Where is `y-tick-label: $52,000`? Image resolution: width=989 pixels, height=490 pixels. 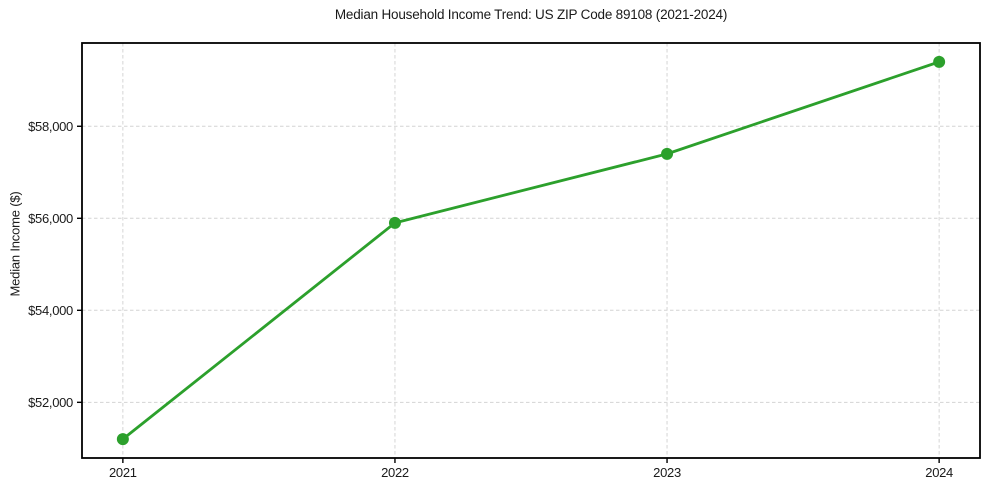 y-tick-label: $52,000 is located at coordinates (50, 402).